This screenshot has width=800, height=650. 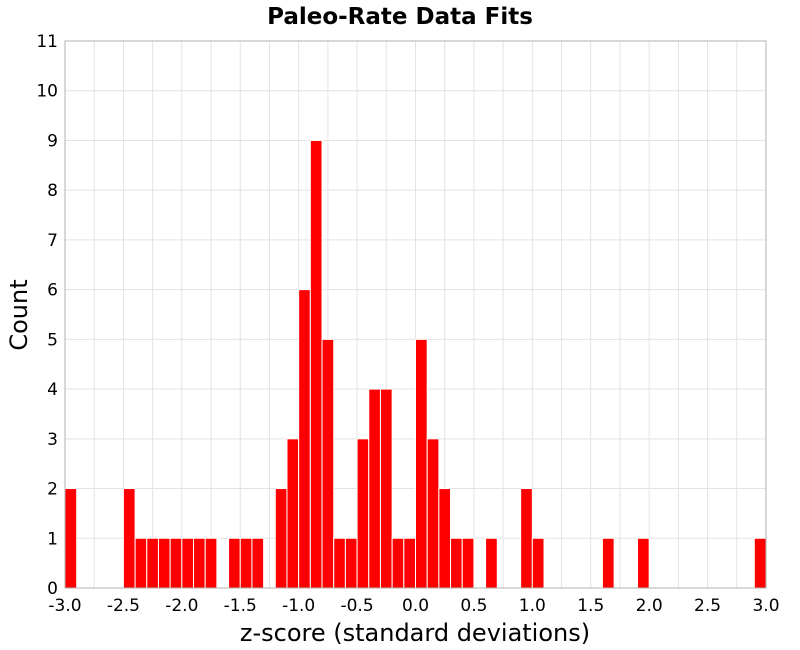 What do you see at coordinates (52, 141) in the screenshot?
I see `y-tick-label: 9` at bounding box center [52, 141].